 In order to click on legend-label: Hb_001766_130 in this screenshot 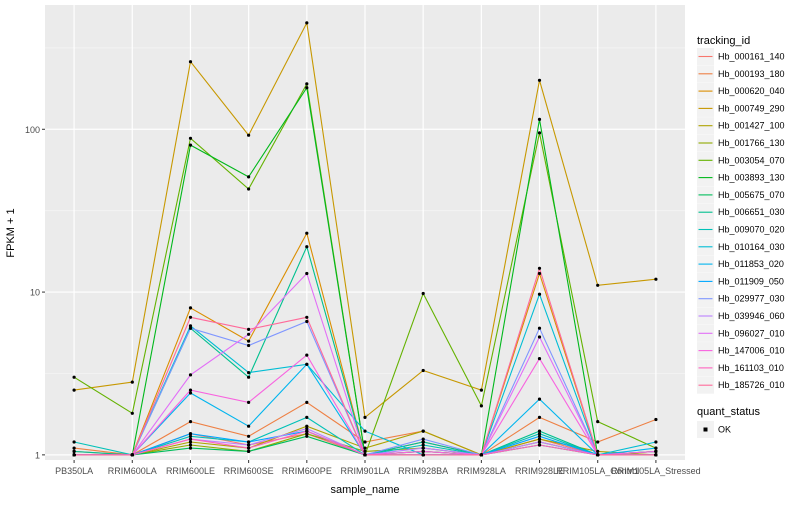, I will do `click(751, 143)`.